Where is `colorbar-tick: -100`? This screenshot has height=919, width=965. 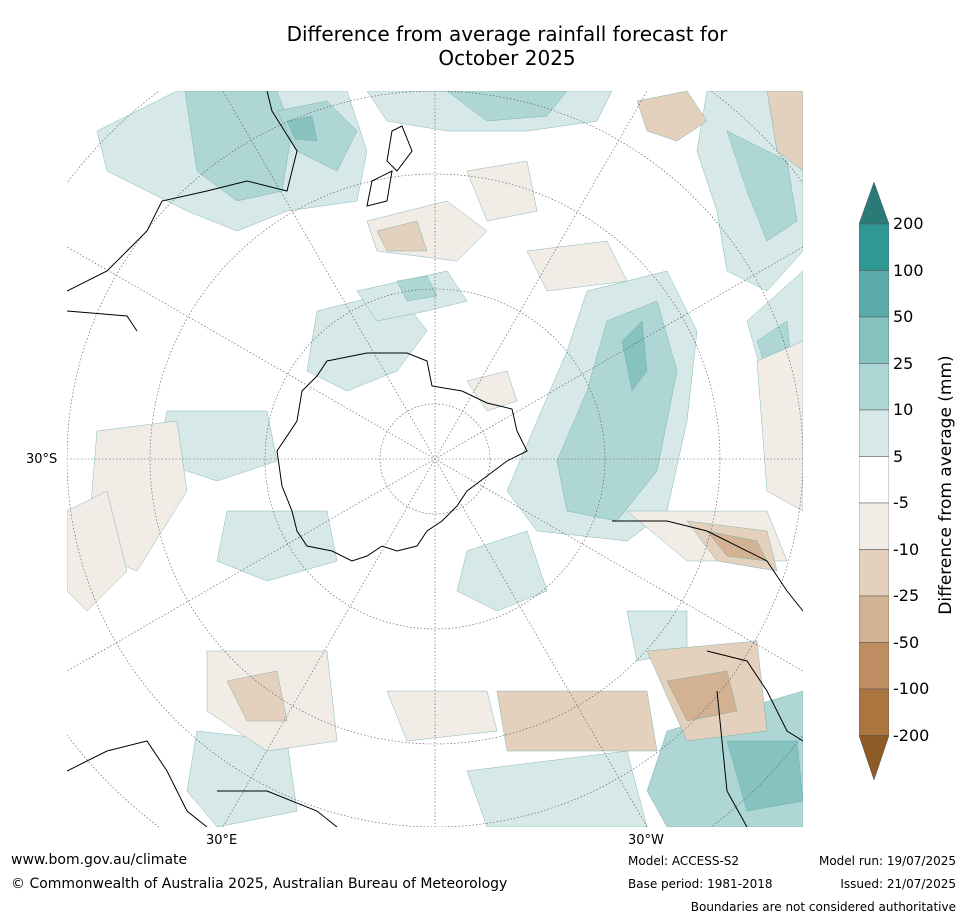
colorbar-tick: -100 is located at coordinates (911, 688).